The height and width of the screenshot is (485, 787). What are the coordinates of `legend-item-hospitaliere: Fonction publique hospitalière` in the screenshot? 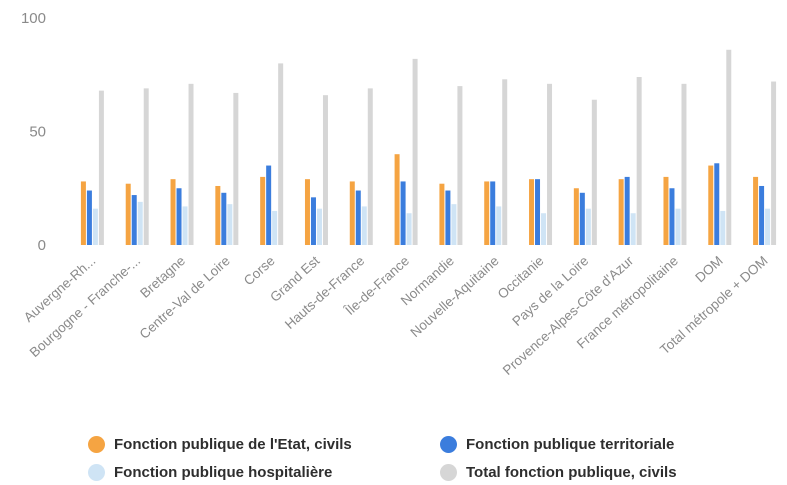 It's located at (264, 472).